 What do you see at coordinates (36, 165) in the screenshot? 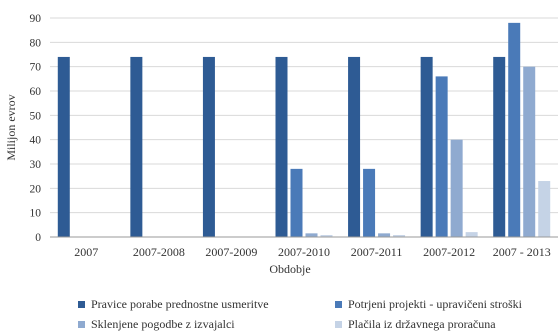
I see `y-tick-label: 30` at bounding box center [36, 165].